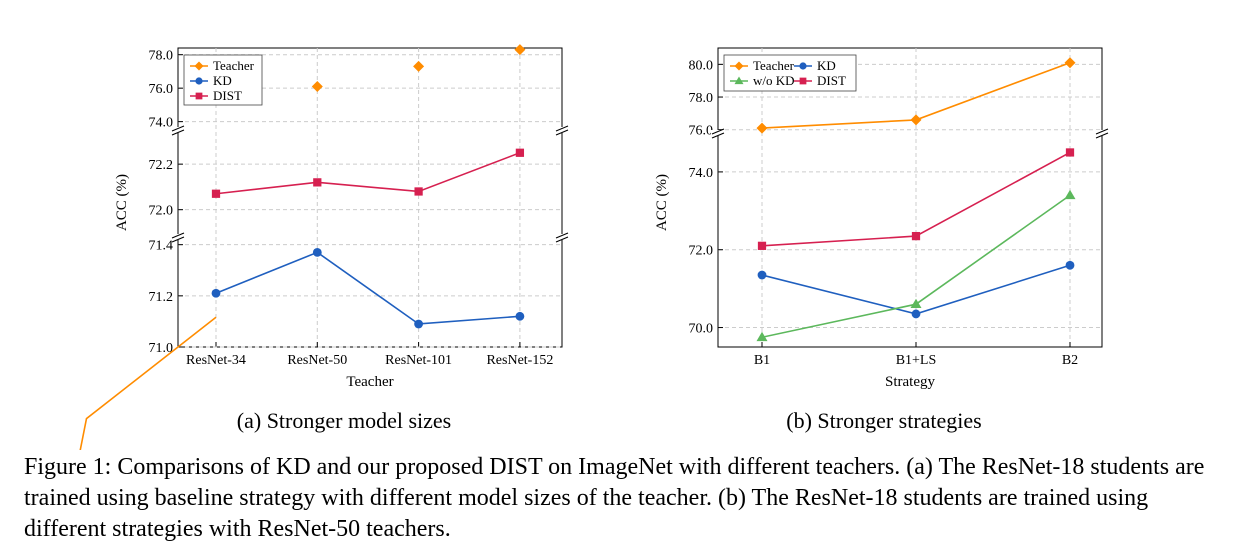 This screenshot has height=556, width=1253. I want to click on series-line-kd, so click(367, 288).